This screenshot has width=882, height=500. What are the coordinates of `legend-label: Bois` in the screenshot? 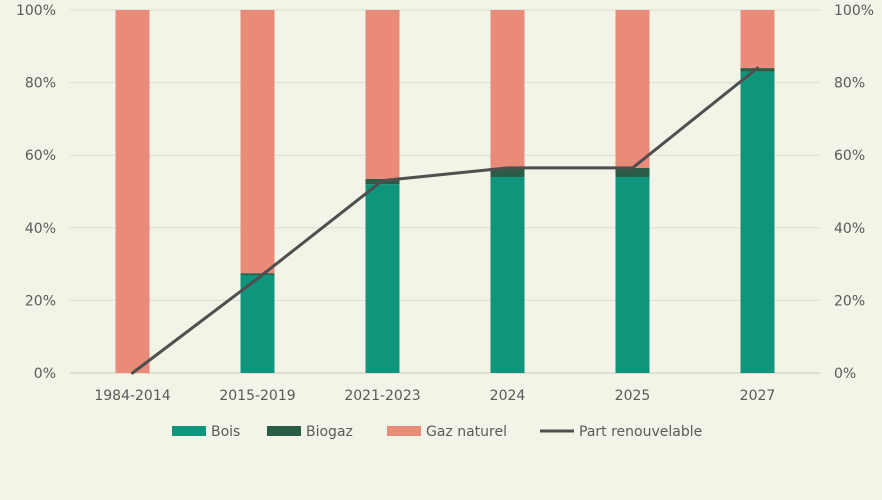 It's located at (225, 432).